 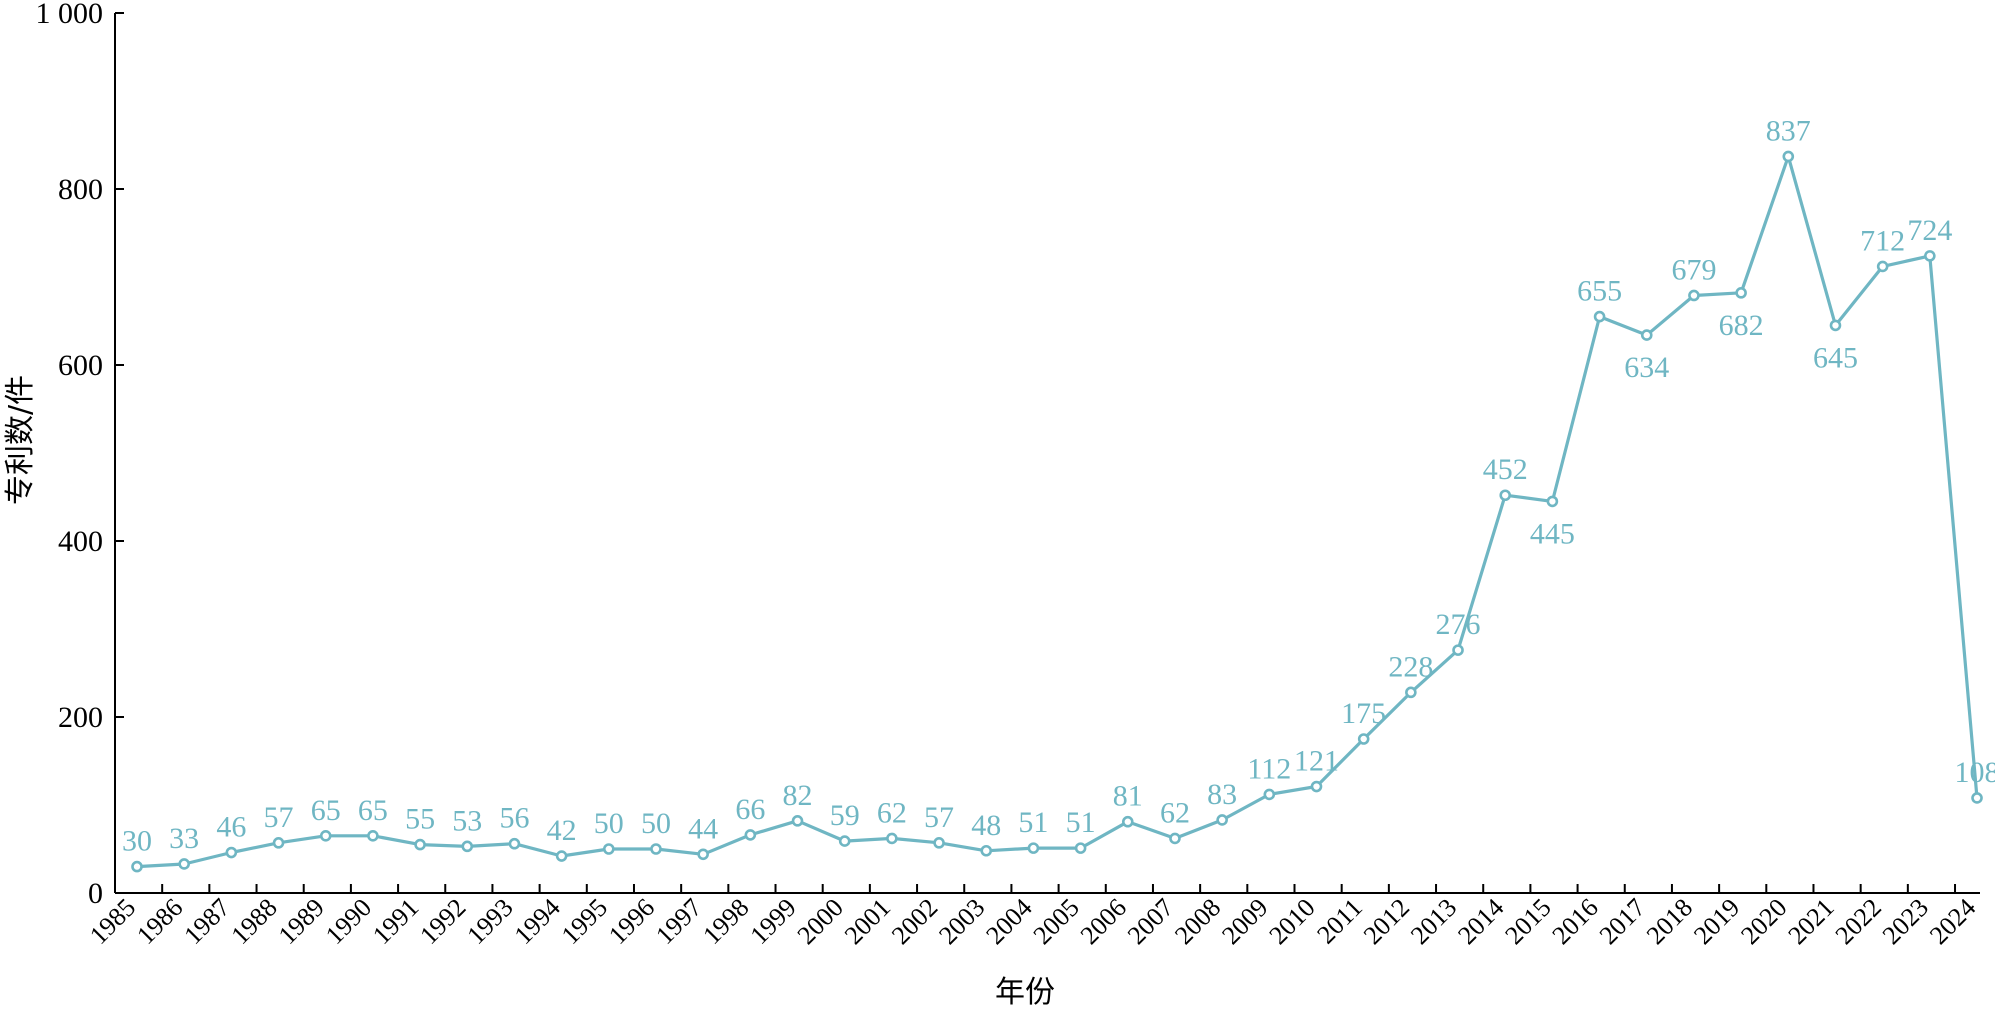 I want to click on y-tick-label: 0, so click(x=95, y=893).